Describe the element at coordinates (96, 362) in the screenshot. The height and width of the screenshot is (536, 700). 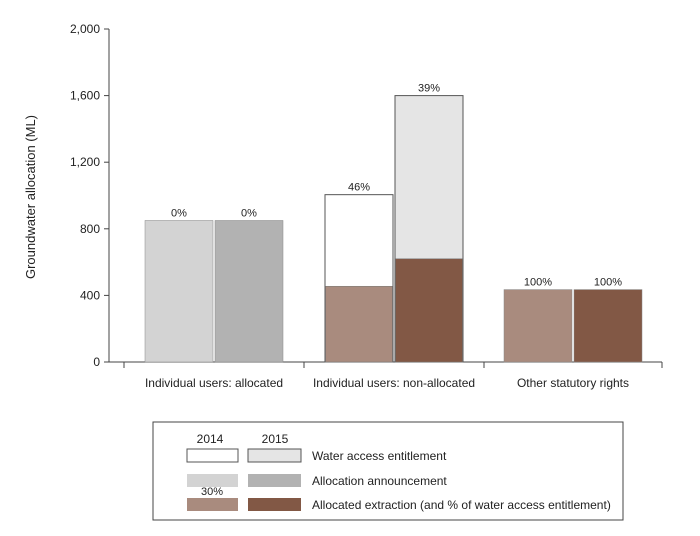
I see `y-tick-label: 0` at that location.